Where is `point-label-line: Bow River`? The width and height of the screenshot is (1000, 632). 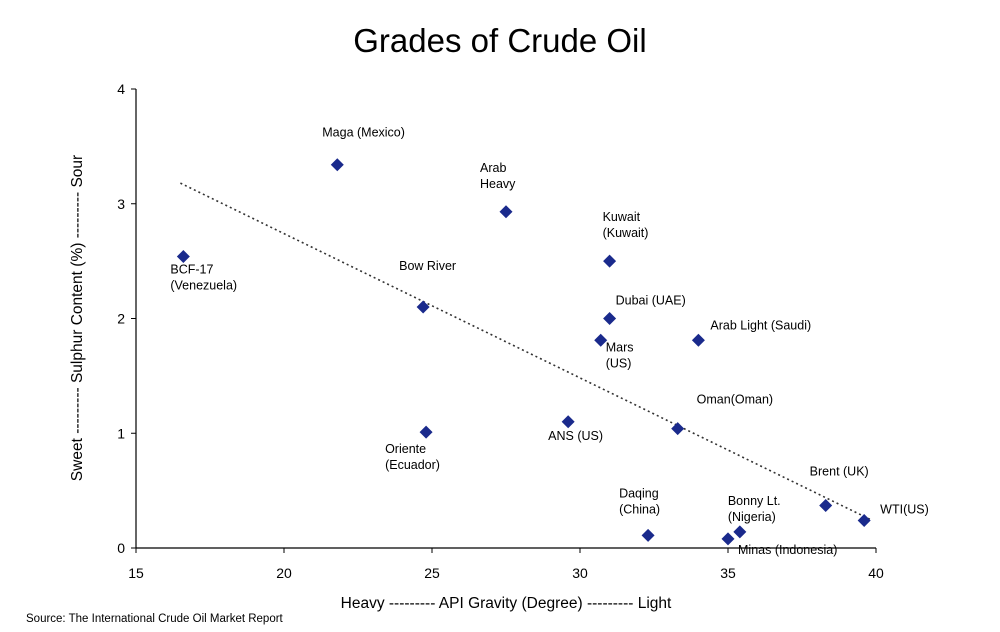 point-label-line: Bow River is located at coordinates (427, 266).